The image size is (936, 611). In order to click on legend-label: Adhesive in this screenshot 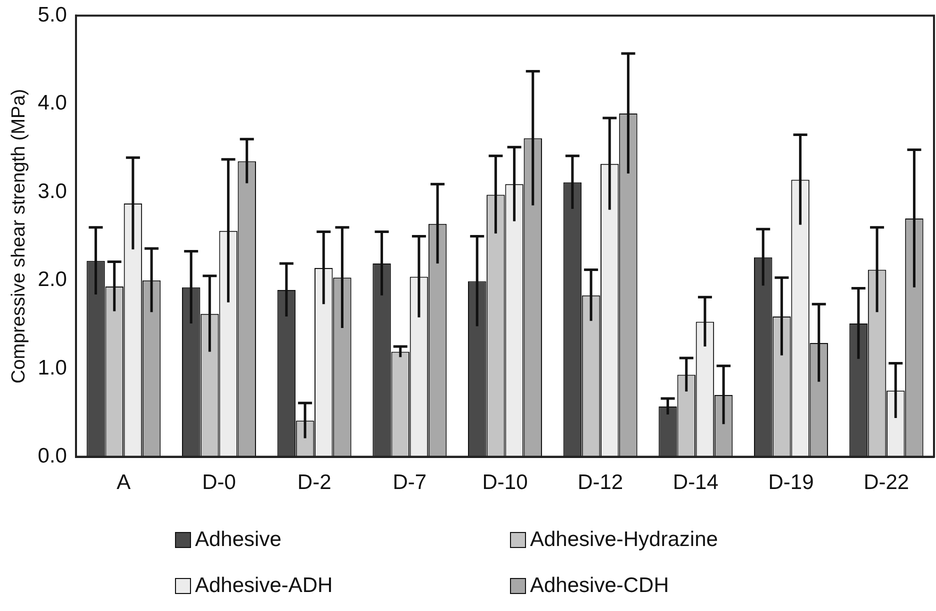, I will do `click(238, 540)`.